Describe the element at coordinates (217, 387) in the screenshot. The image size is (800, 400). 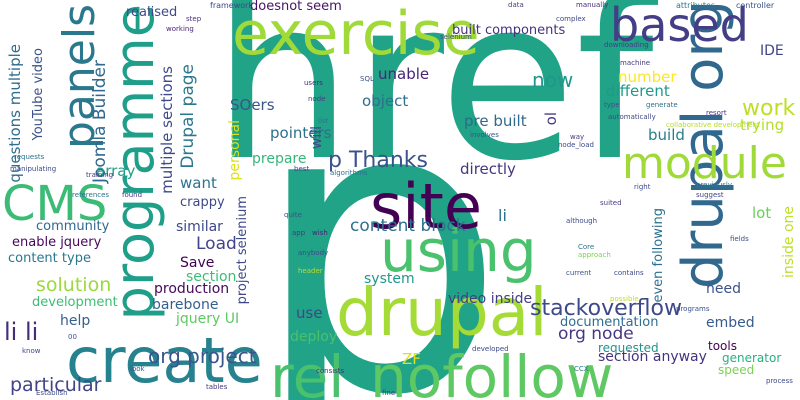
I see `word-tables: tables` at that location.